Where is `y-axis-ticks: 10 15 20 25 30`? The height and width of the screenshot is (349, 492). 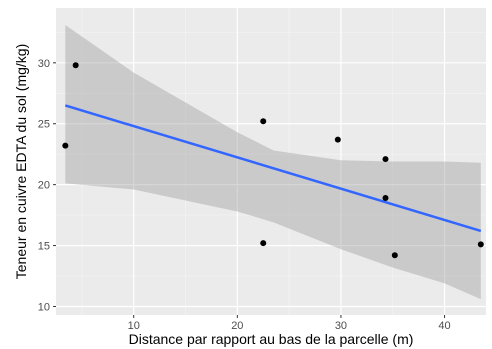
y-axis-ticks: 10 15 20 25 30 is located at coordinates (47, 185).